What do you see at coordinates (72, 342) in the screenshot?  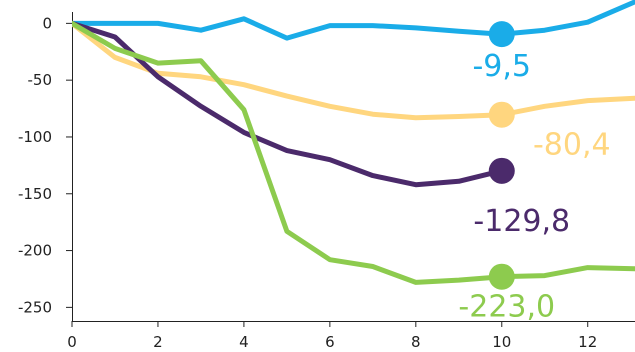 I see `x-tick-label: 0` at bounding box center [72, 342].